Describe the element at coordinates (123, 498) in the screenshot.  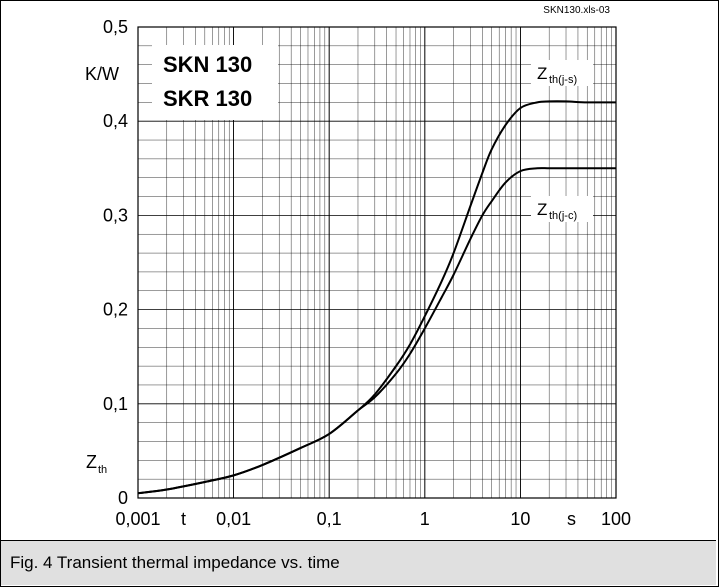
I see `y-tick-label: 0` at that location.